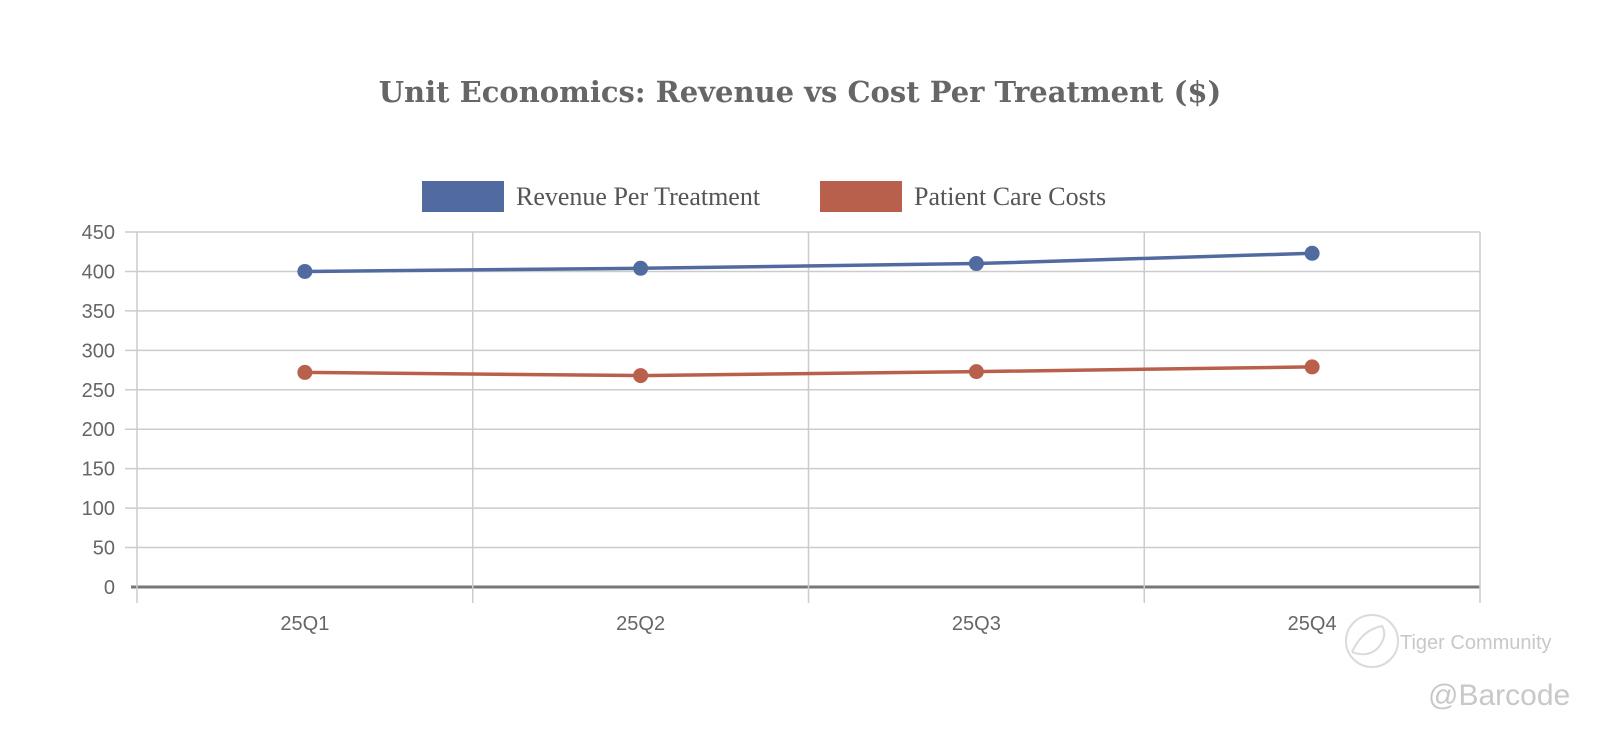 The height and width of the screenshot is (730, 1601). I want to click on series-patient-care-costs, so click(808, 371).